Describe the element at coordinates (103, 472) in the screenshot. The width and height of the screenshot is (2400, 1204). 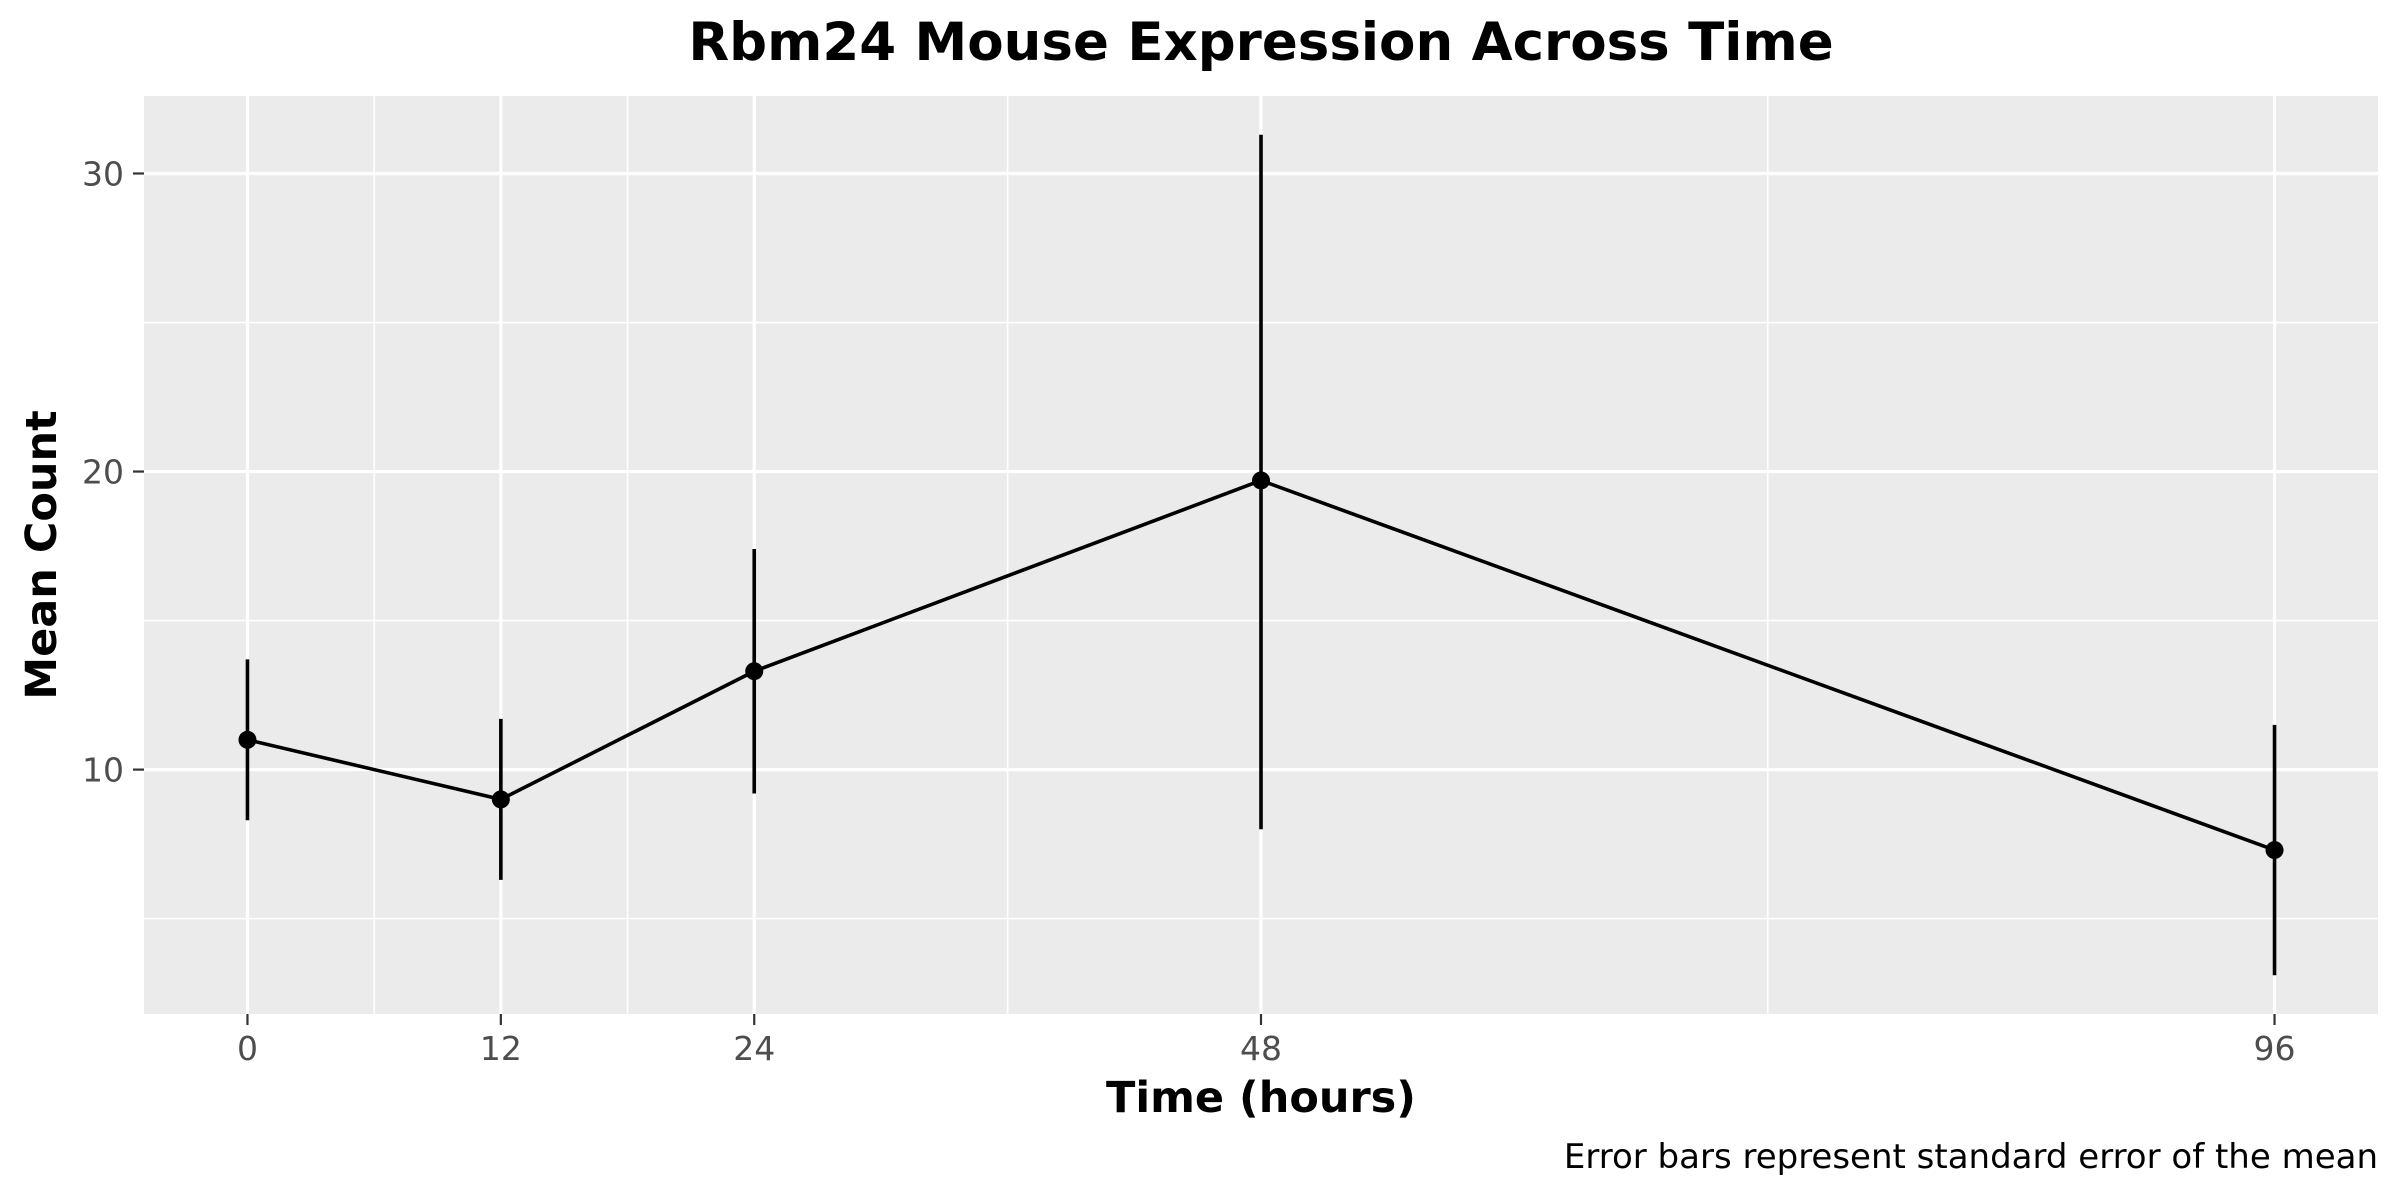
I see `y-tick-label: 20` at that location.